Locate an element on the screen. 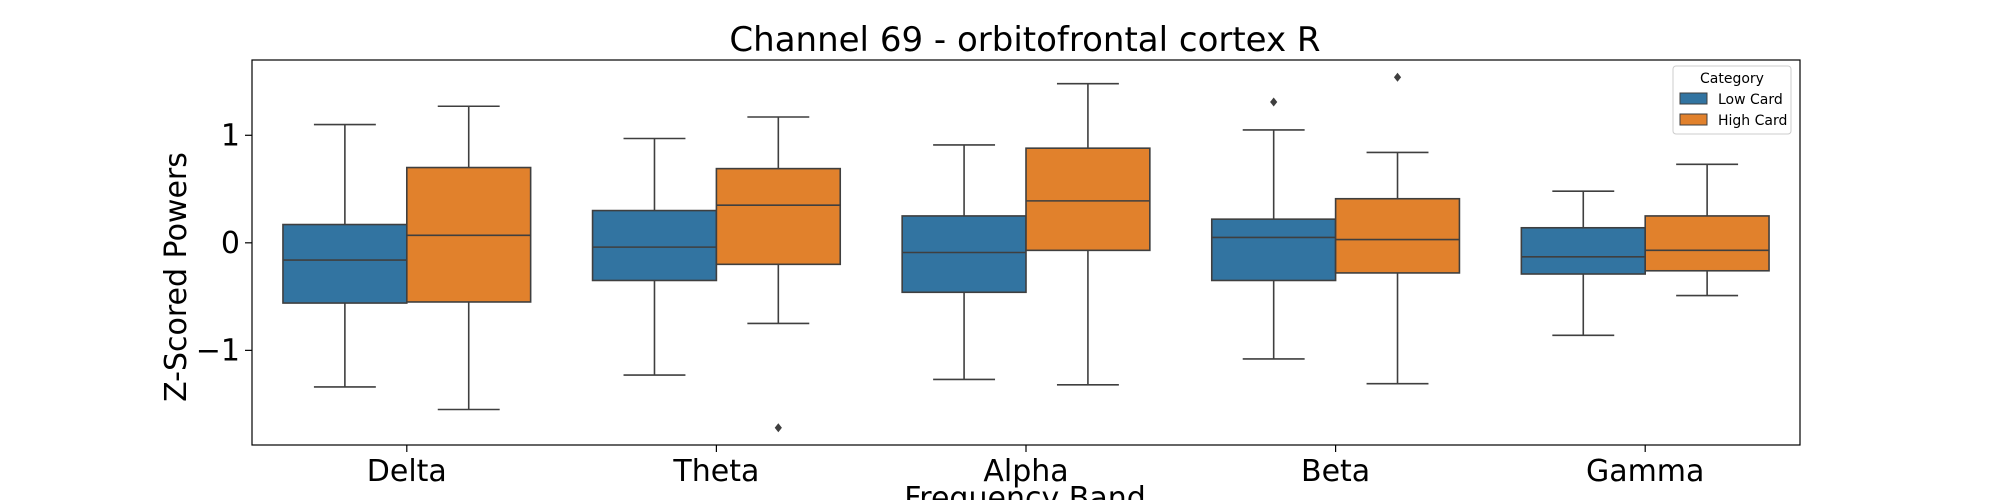  y-axis-label: Z-Scored Powers is located at coordinates (176, 277).